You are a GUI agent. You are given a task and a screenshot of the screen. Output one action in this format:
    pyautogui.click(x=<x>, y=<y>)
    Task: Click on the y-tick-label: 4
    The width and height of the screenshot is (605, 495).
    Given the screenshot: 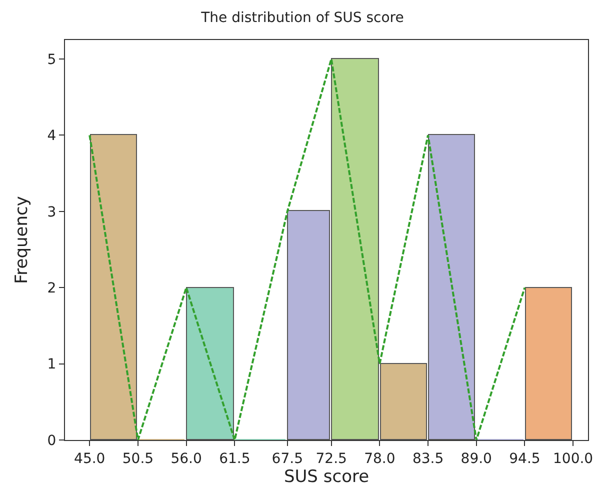 What is the action you would take?
    pyautogui.click(x=51, y=136)
    